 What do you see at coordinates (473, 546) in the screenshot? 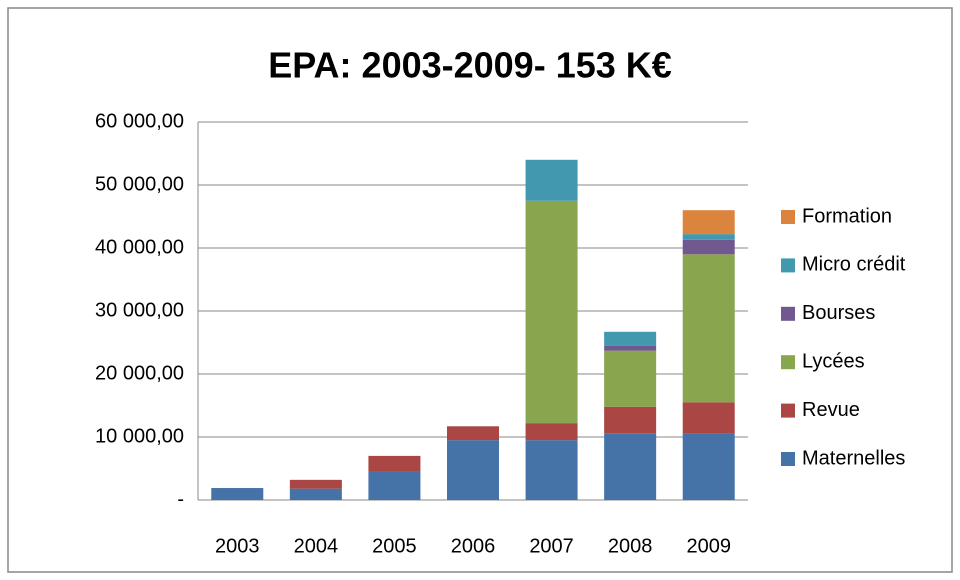
I see `x-tick-label: 2006` at bounding box center [473, 546].